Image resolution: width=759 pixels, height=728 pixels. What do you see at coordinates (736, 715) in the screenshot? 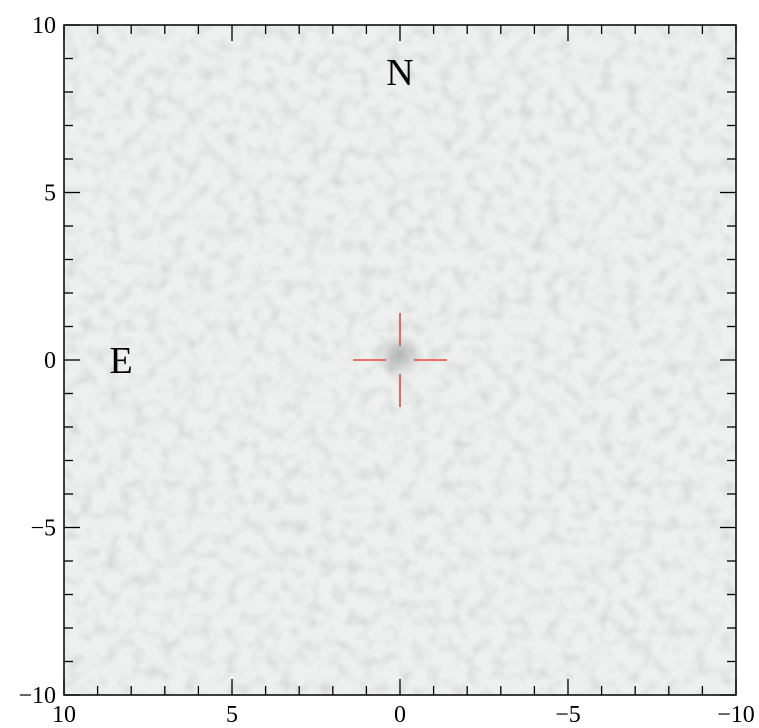
I see `x-tick-label: −10` at bounding box center [736, 715].